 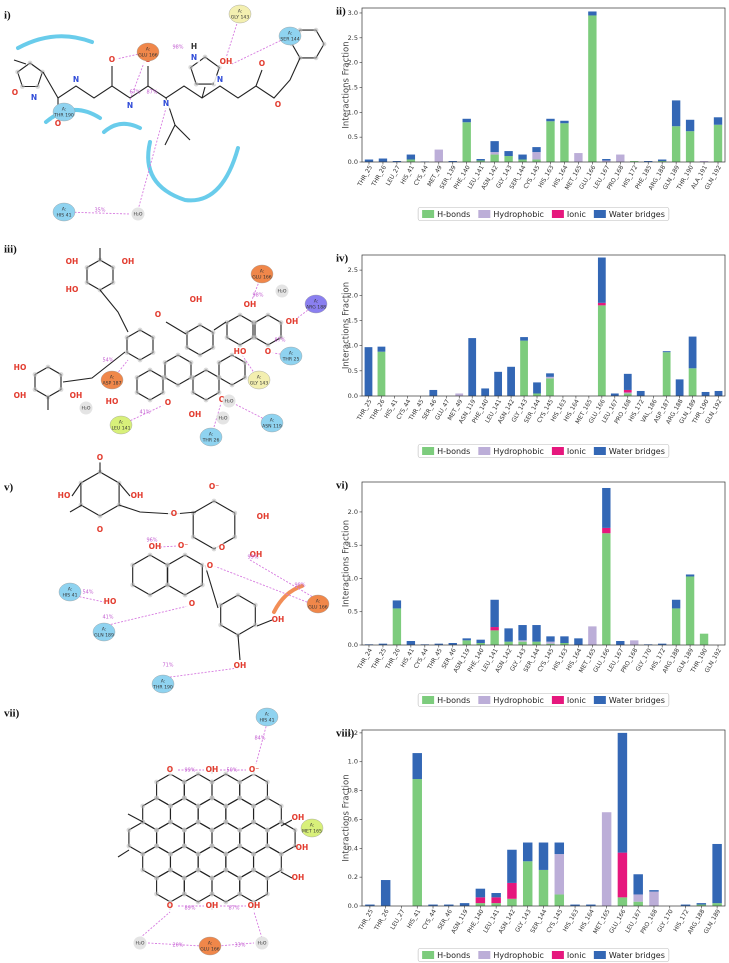 I want to click on interaction-percent: 67%, so click(x=134, y=93).